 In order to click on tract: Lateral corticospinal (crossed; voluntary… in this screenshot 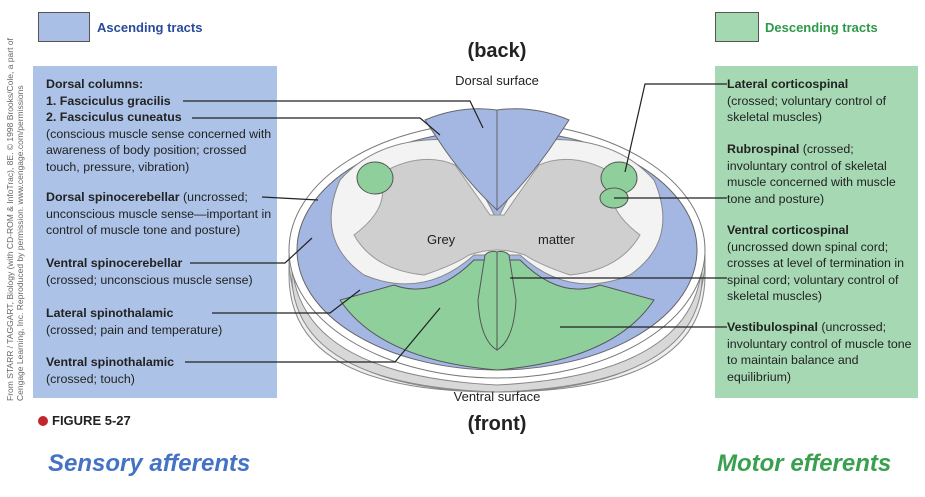, I will do `click(821, 101)`.